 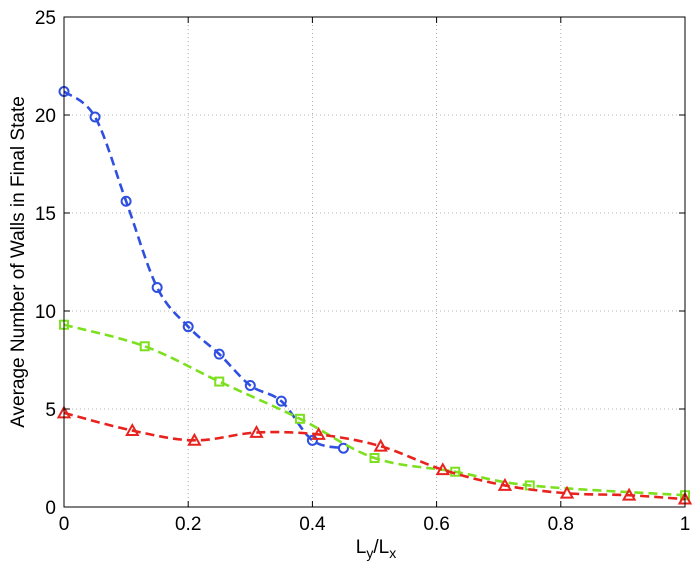 What do you see at coordinates (45, 312) in the screenshot?
I see `y-tick-label: 10` at bounding box center [45, 312].